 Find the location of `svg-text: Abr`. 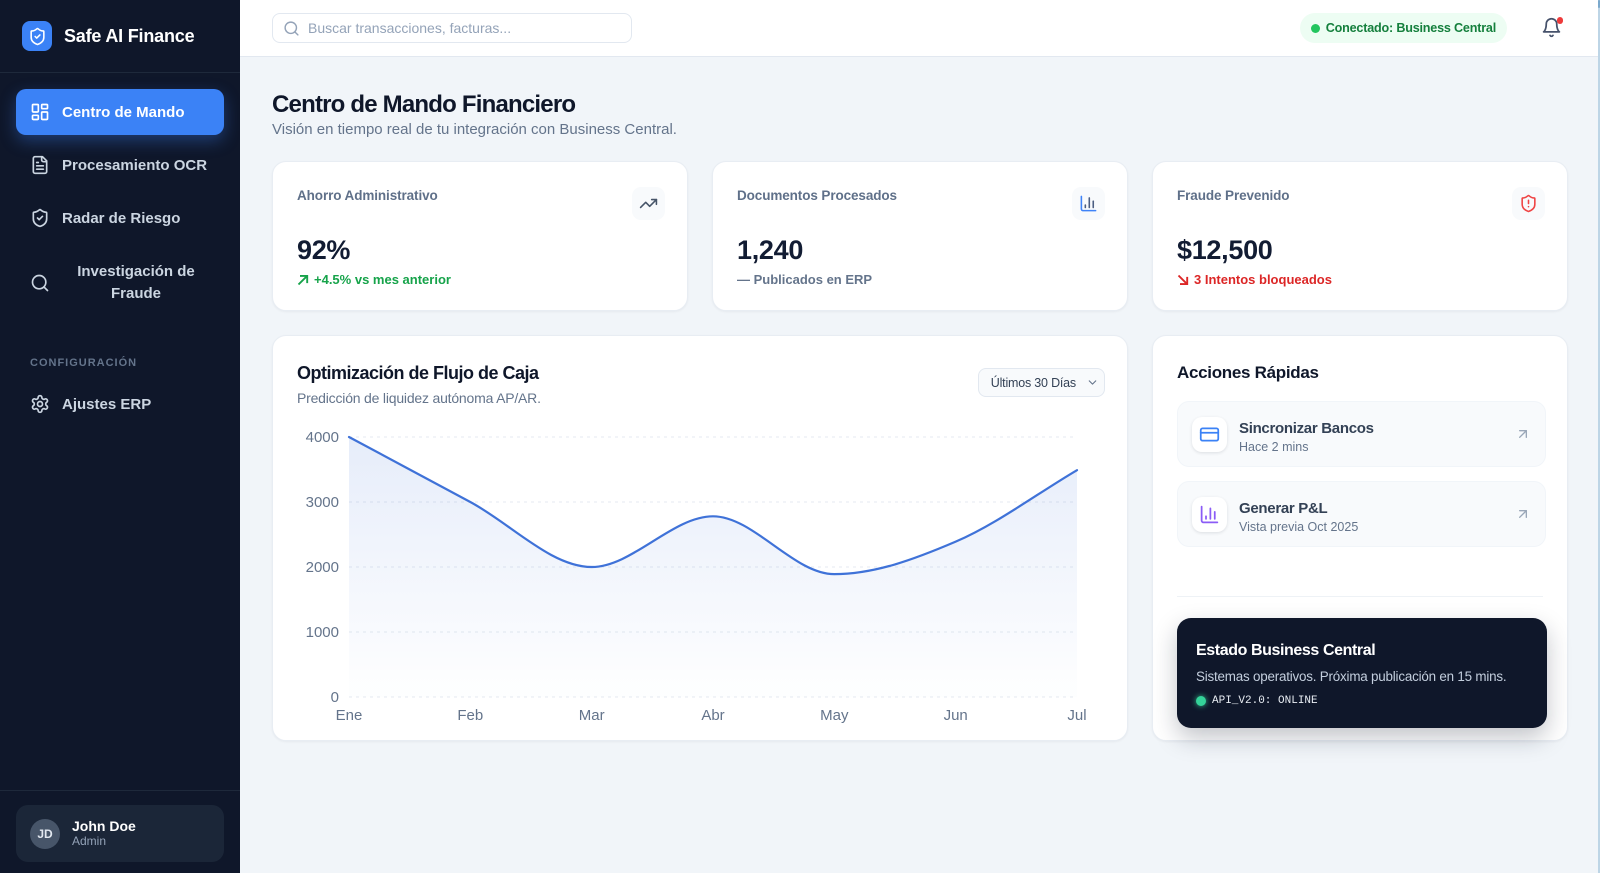

svg-text: Abr is located at coordinates (712, 715).